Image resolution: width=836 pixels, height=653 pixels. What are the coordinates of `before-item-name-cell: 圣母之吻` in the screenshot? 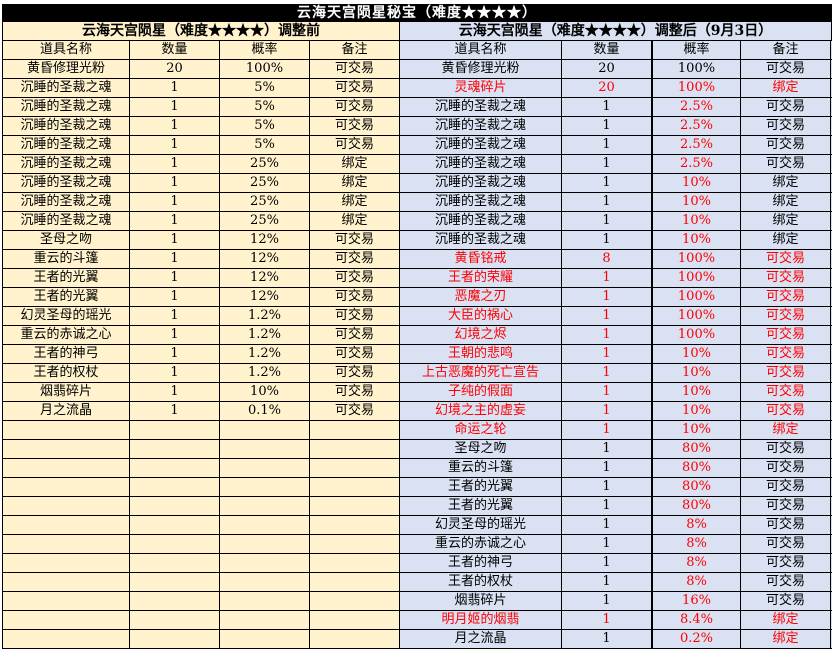 It's located at (66, 240).